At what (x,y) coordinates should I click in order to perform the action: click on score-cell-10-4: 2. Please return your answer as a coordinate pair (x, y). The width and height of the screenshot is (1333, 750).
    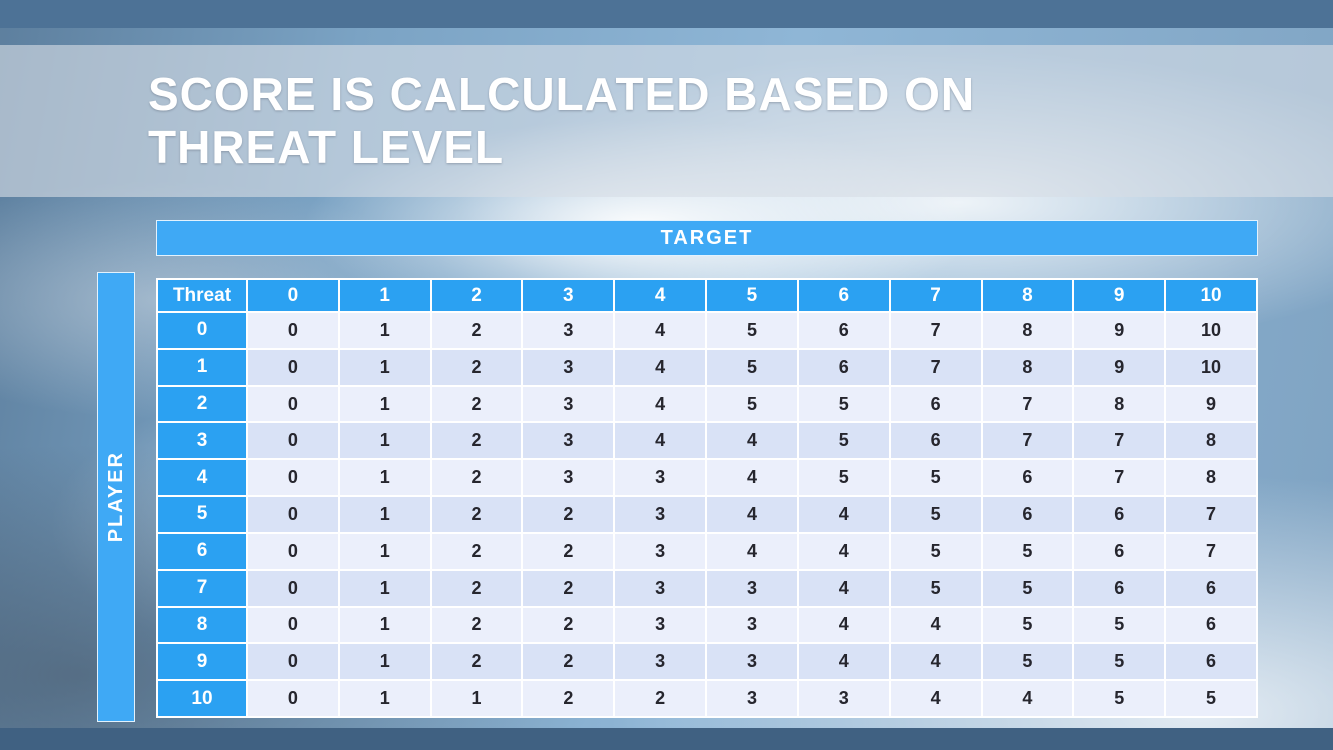
    Looking at the image, I should click on (660, 698).